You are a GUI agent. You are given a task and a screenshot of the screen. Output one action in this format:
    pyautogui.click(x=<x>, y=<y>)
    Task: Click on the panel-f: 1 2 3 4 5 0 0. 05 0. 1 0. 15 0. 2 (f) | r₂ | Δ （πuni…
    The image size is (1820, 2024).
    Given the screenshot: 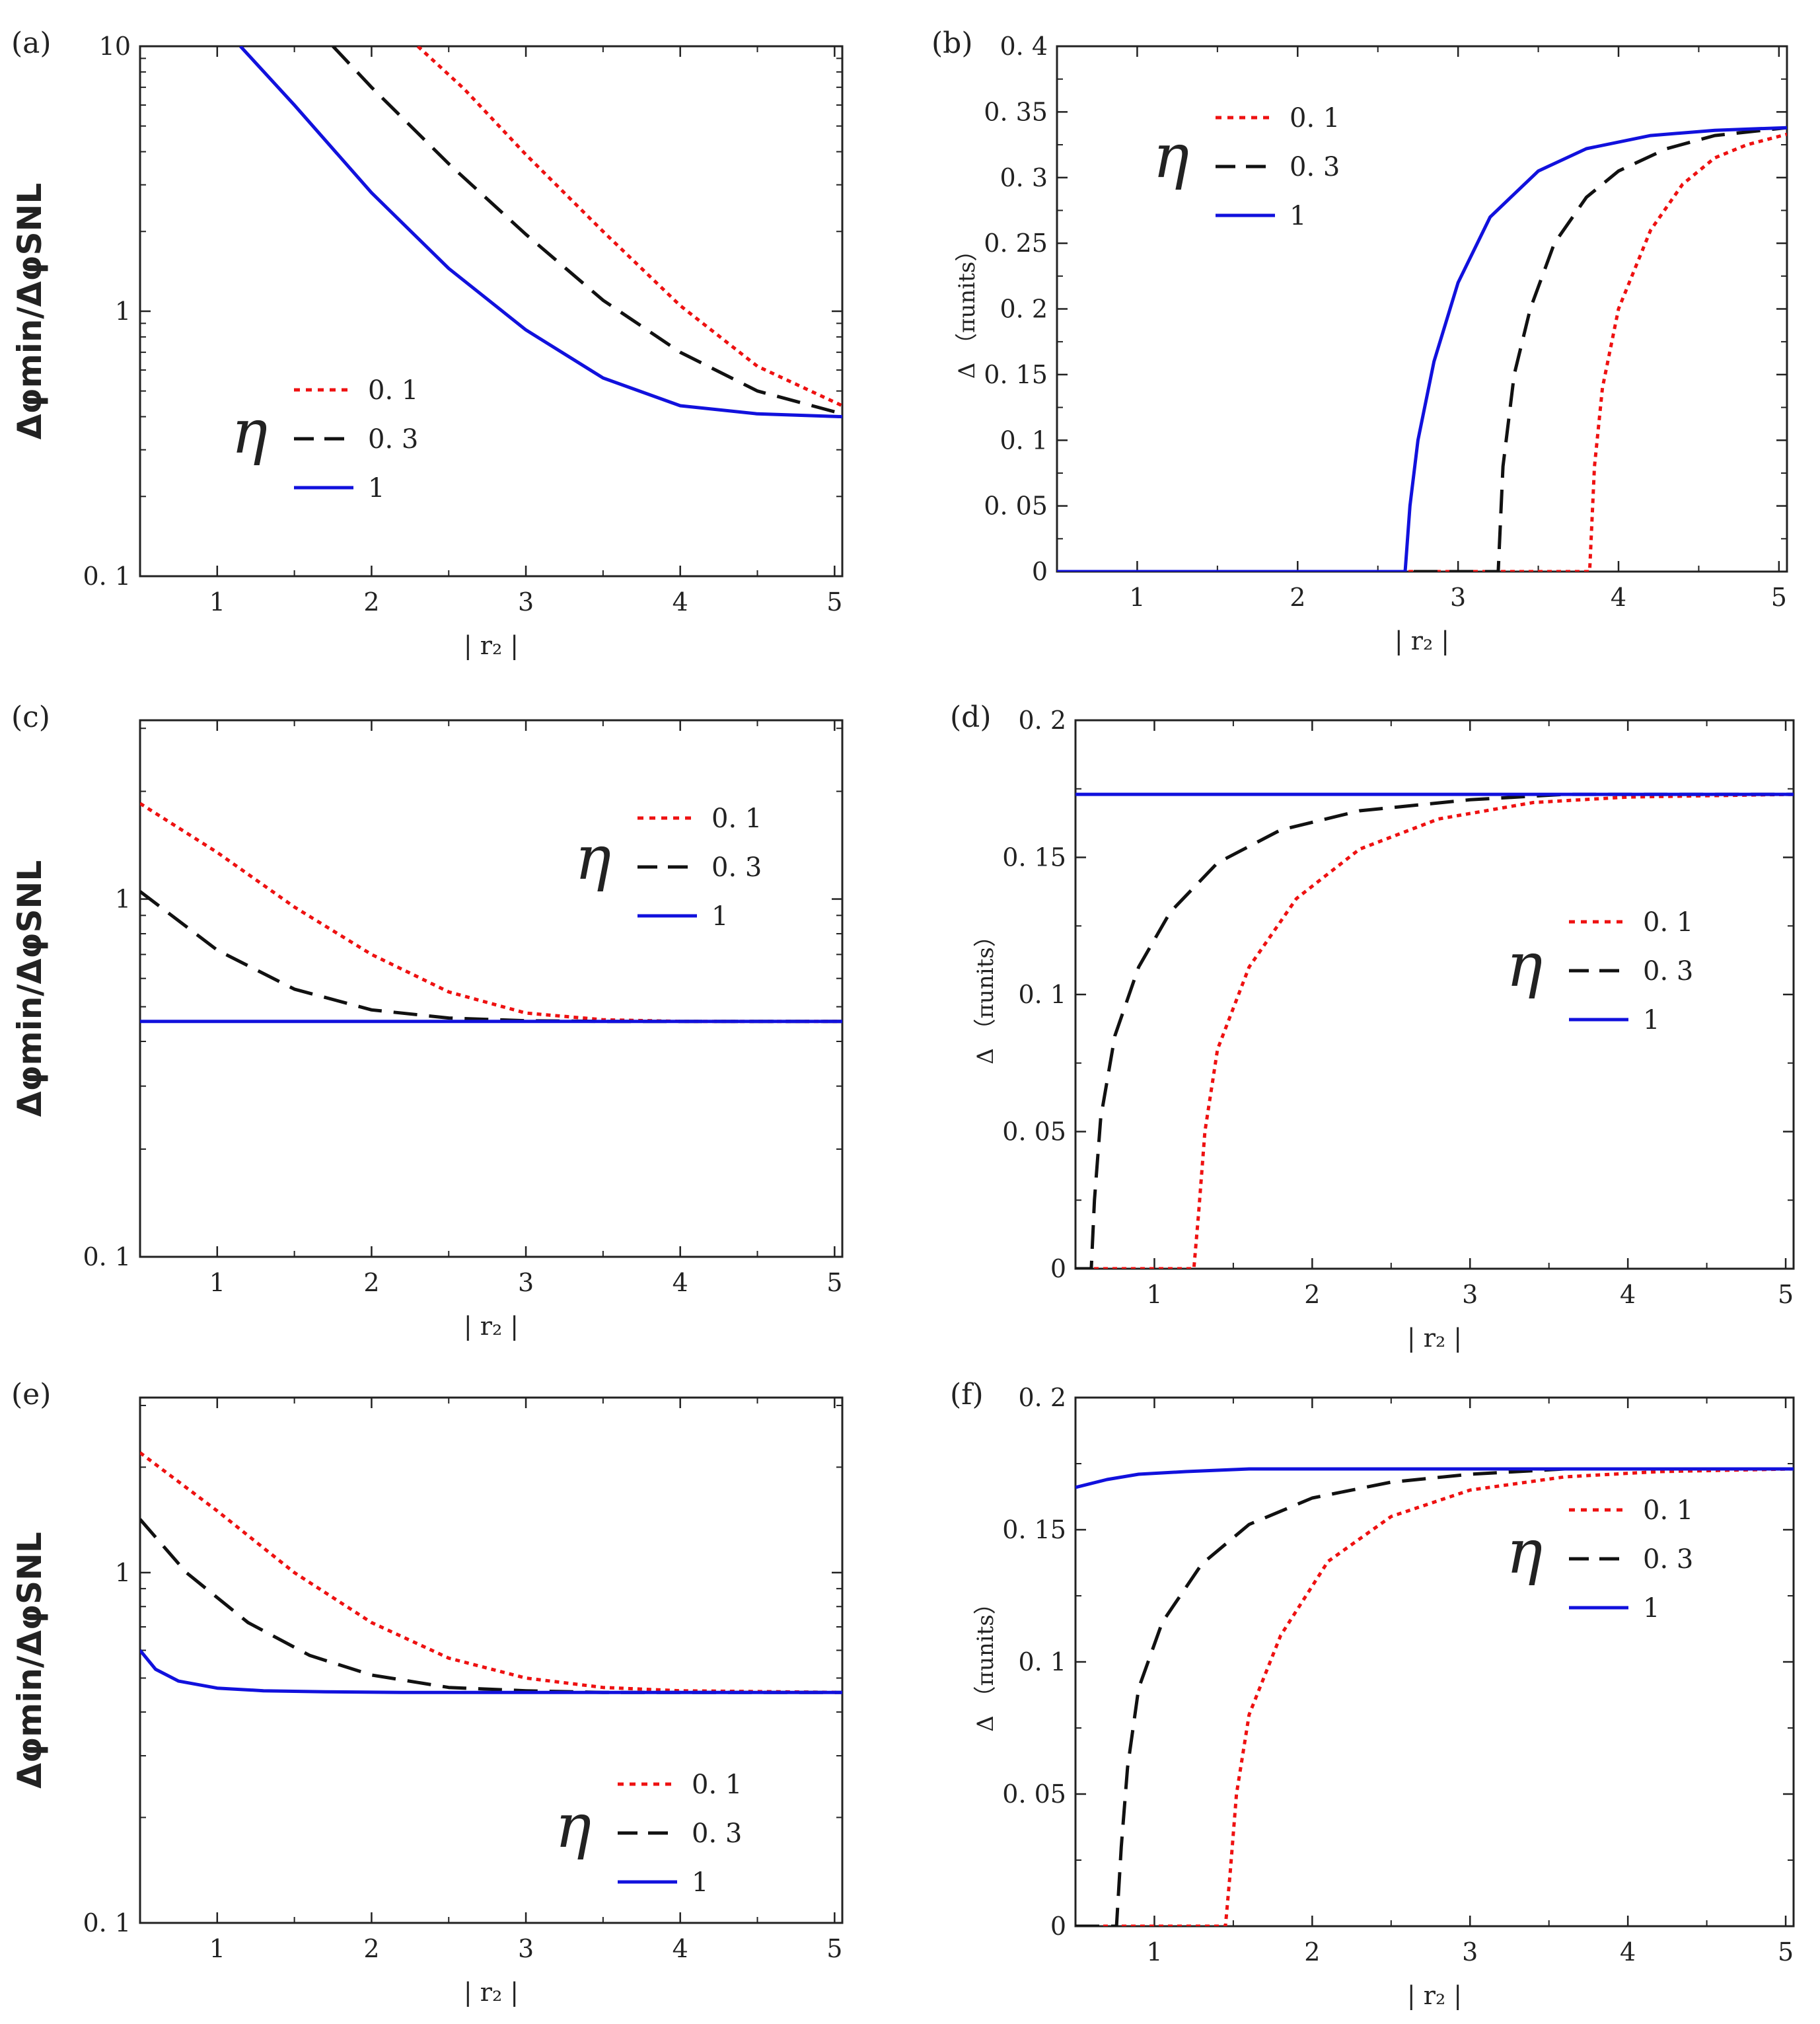 What is the action you would take?
    pyautogui.click(x=1372, y=1694)
    